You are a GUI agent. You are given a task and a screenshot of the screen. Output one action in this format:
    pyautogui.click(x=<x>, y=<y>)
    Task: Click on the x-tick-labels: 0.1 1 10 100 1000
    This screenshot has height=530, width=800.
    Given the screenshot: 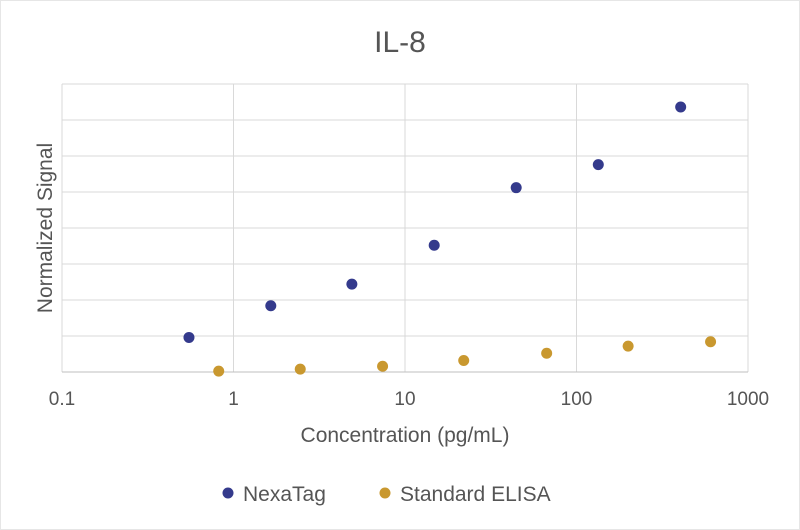 What is the action you would take?
    pyautogui.click(x=409, y=399)
    